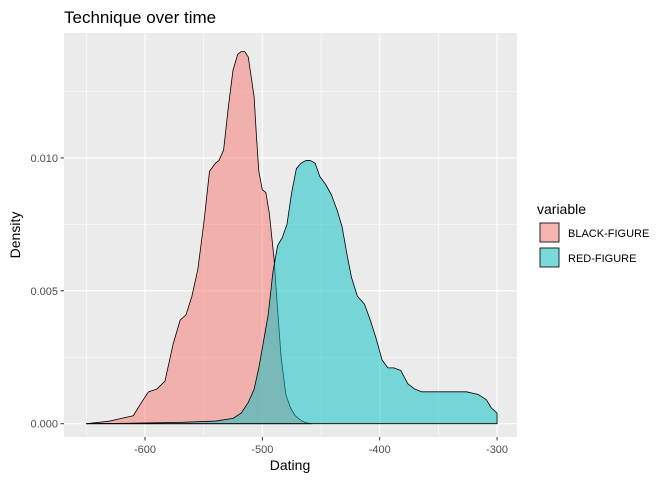 The image size is (672, 480). What do you see at coordinates (497, 450) in the screenshot?
I see `x-tick-label: -300` at bounding box center [497, 450].